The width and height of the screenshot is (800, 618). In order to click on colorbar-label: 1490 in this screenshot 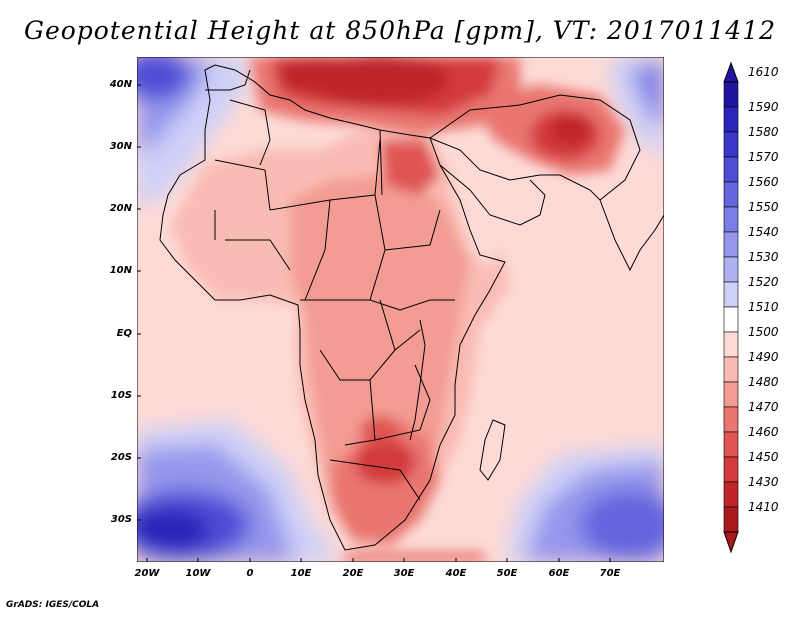, I will do `click(763, 357)`.